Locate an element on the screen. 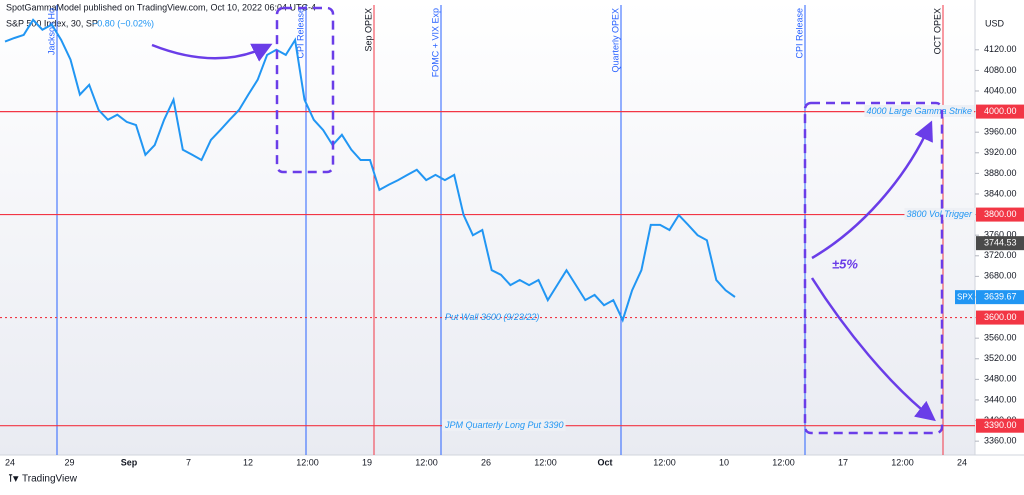  last-tag is located at coordinates (1000, 297).